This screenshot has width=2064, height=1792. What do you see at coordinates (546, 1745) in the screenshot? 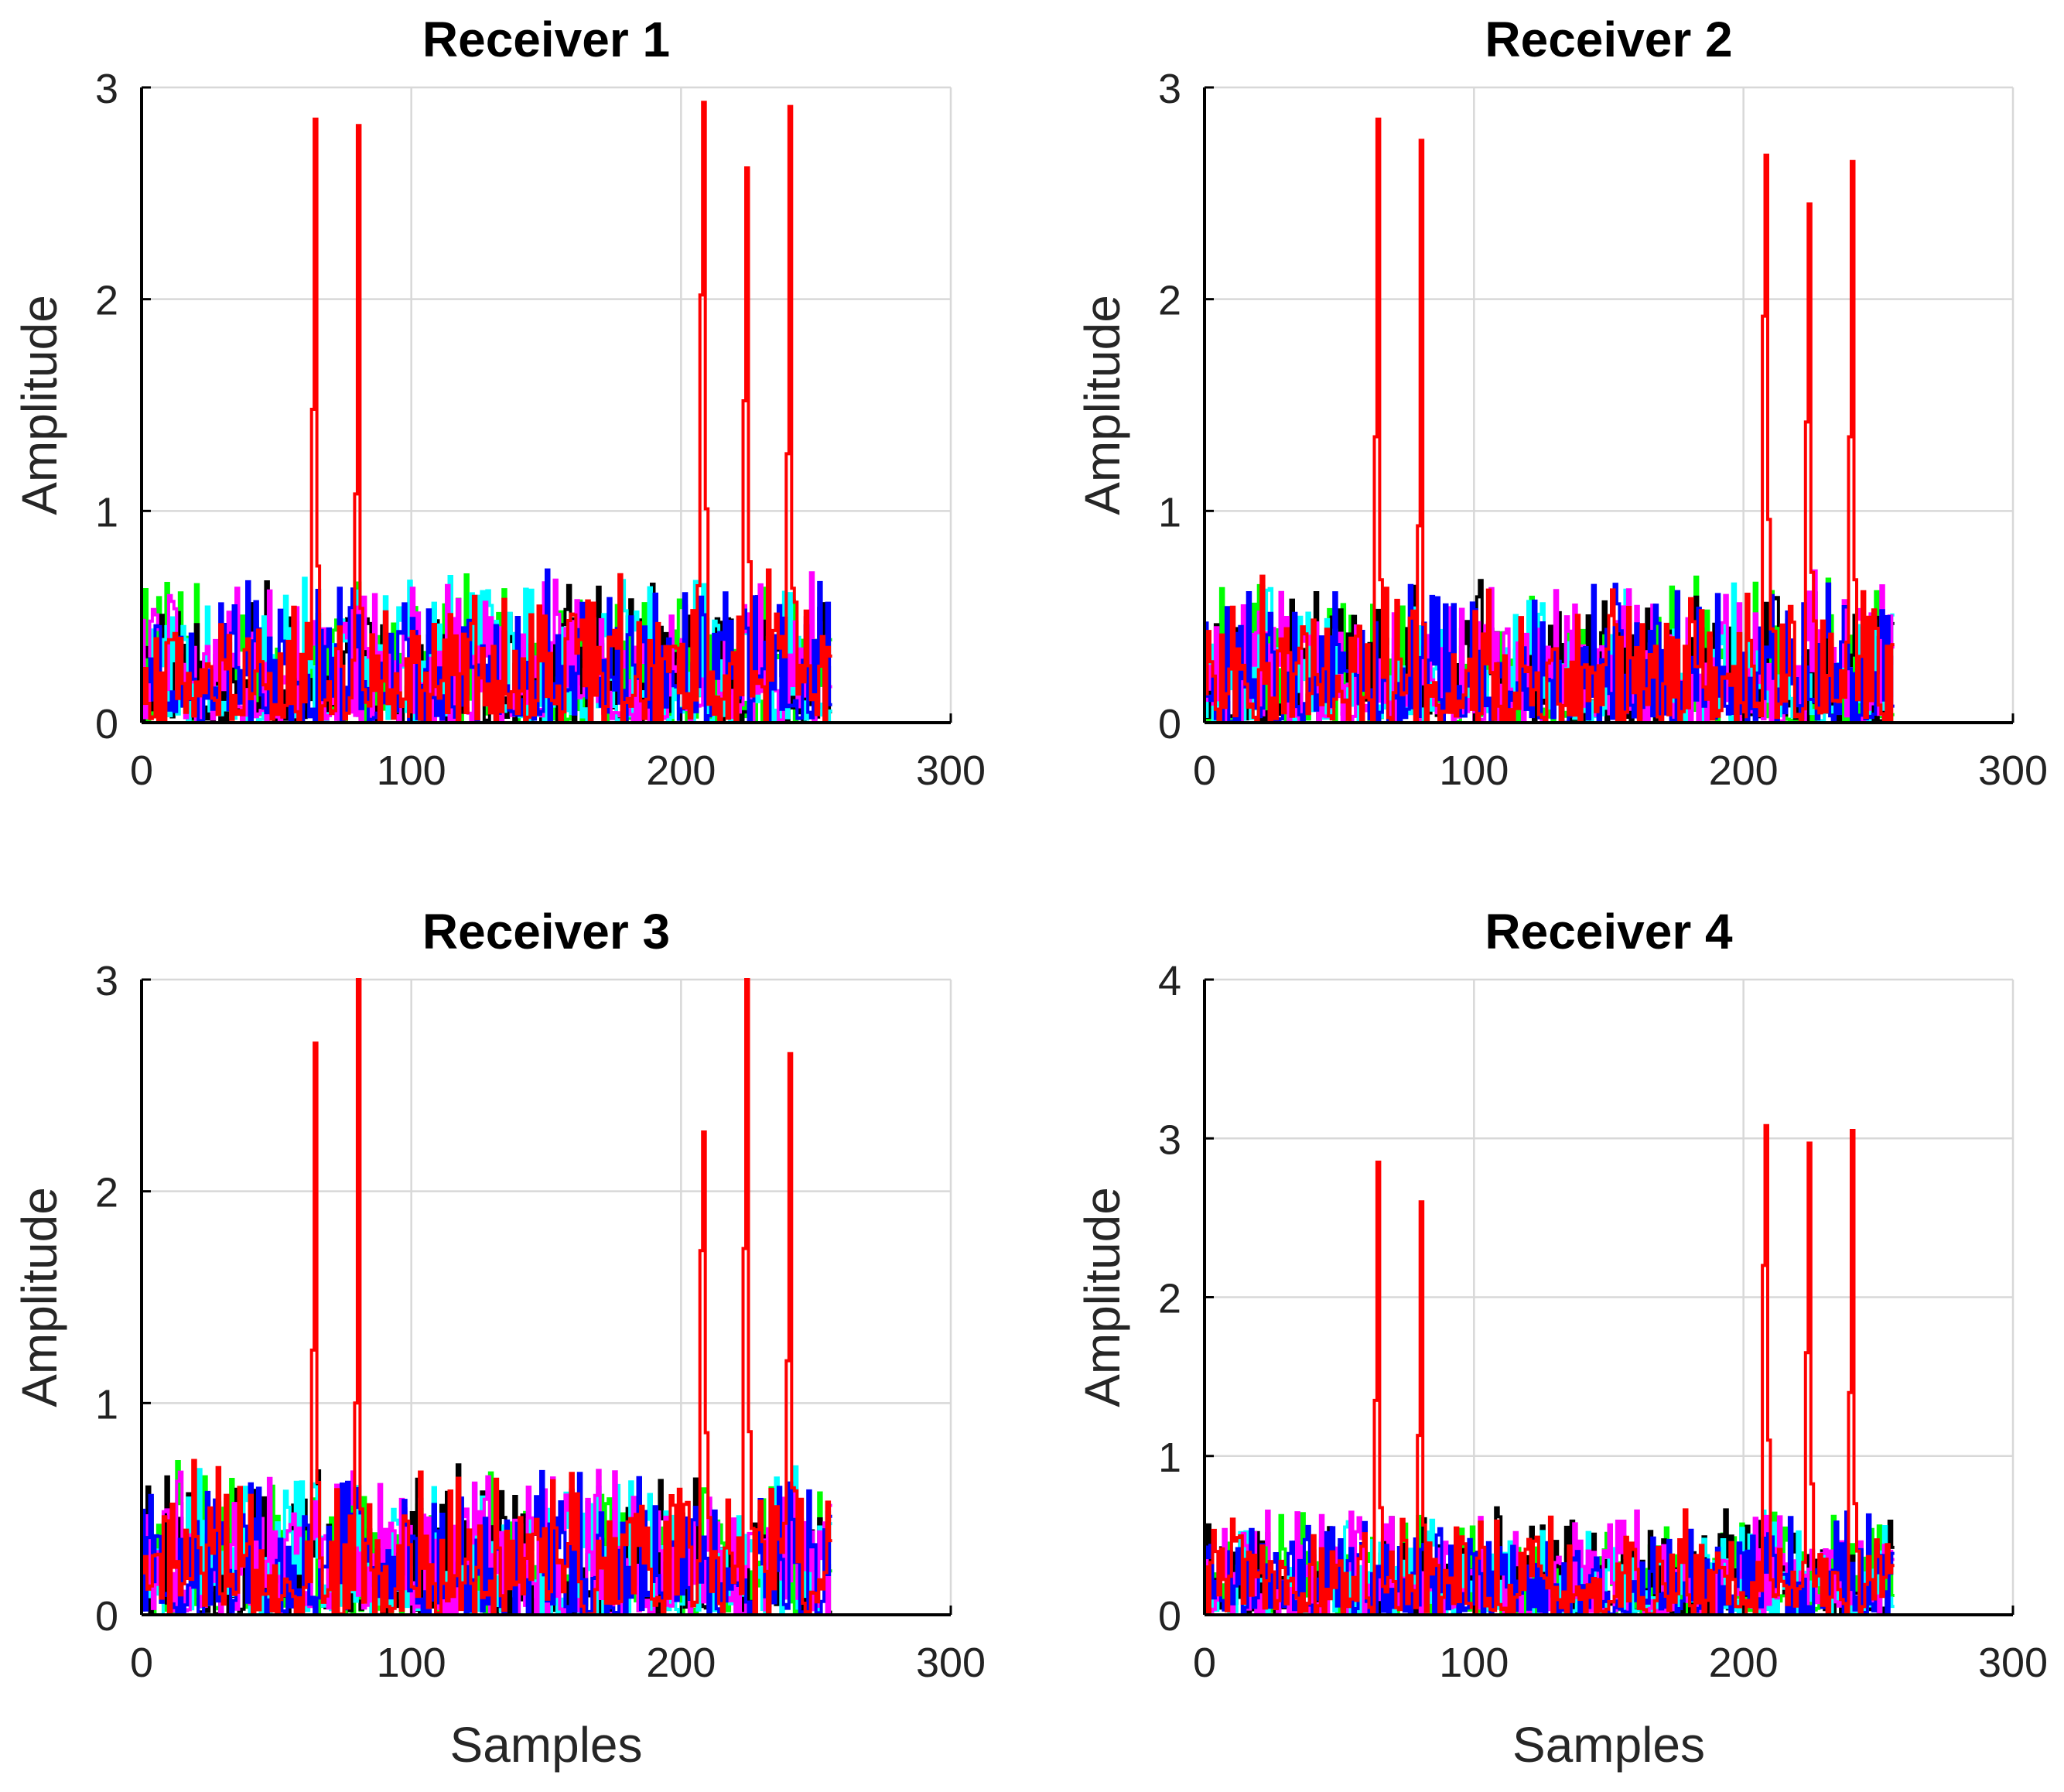
I see `receiver-3-xlabel: Samples` at bounding box center [546, 1745].